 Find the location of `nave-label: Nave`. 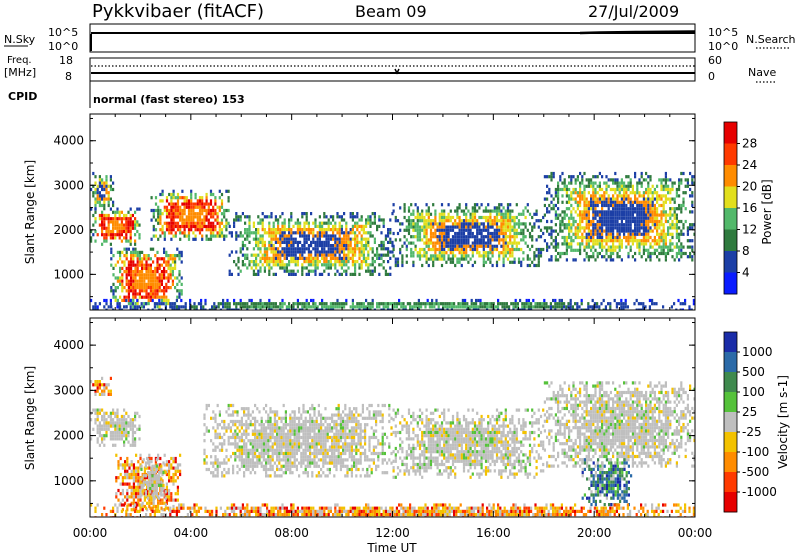

nave-label: Nave is located at coordinates (762, 72).